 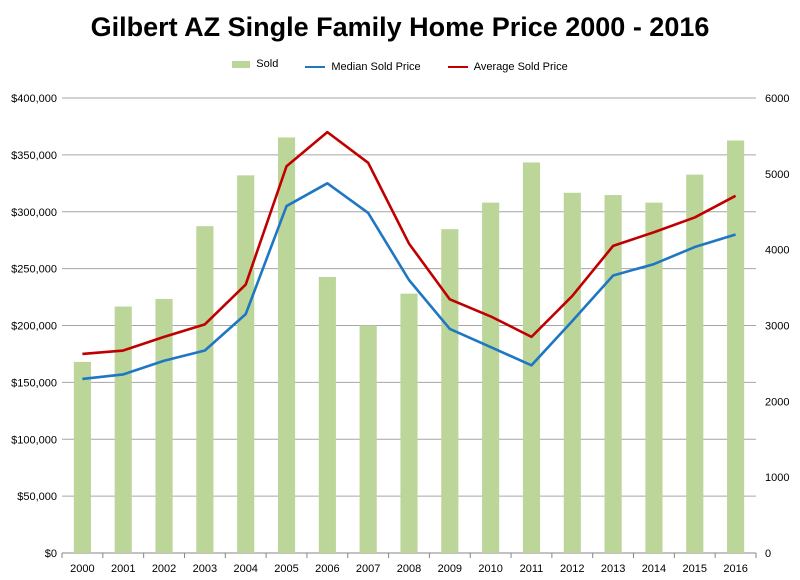 I want to click on y-right-tick-label: 1000, so click(x=777, y=478).